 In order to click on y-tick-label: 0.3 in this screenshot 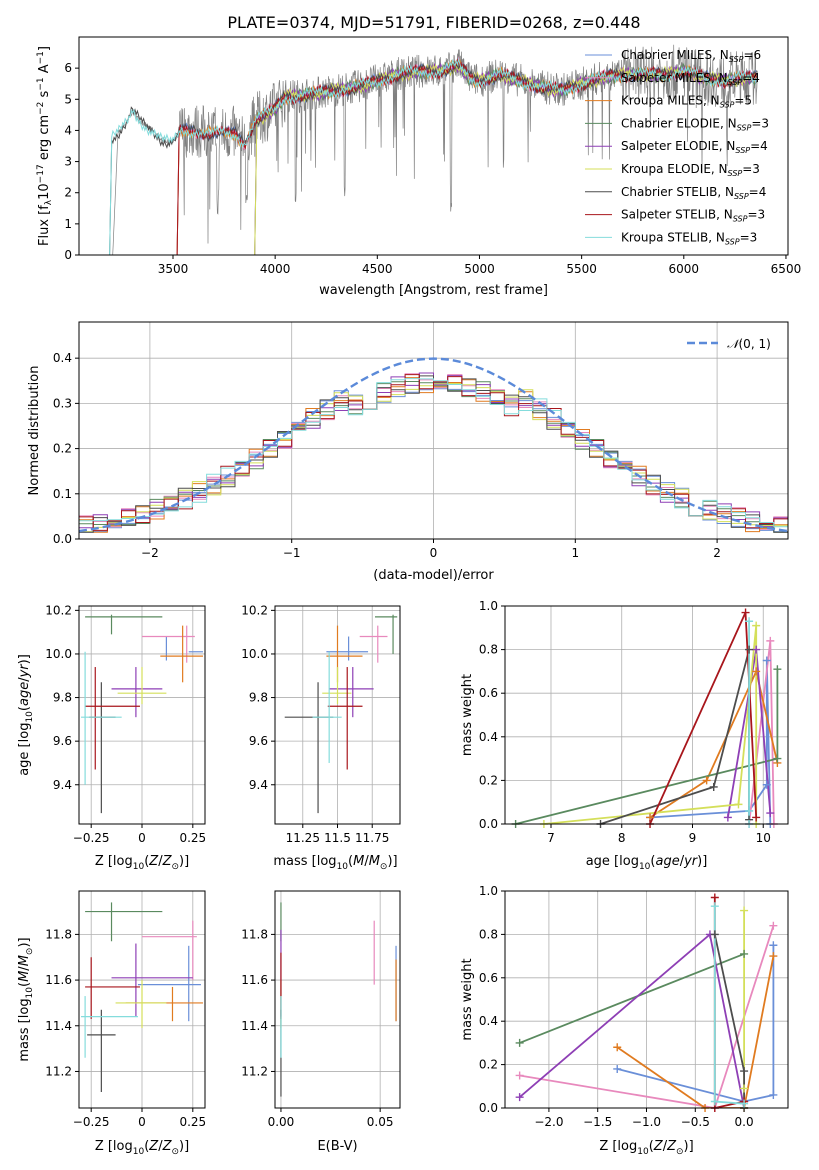, I will do `click(62, 403)`.